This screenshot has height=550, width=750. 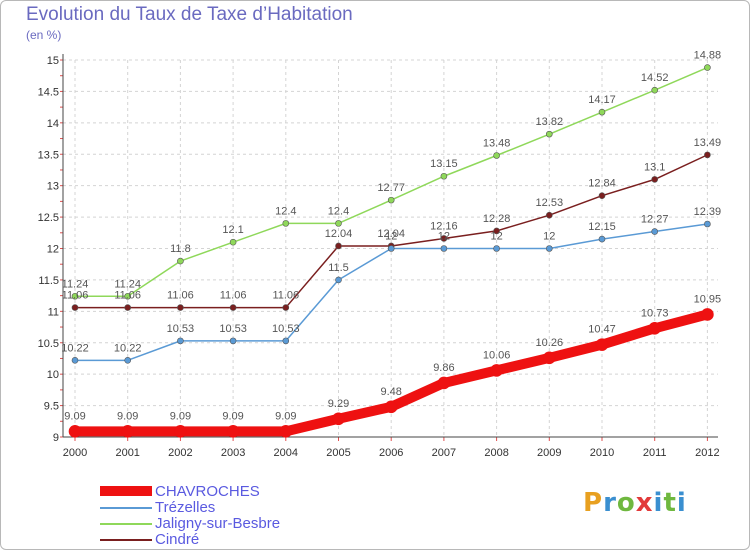 What do you see at coordinates (444, 226) in the screenshot?
I see `data-label-3: 12.16` at bounding box center [444, 226].